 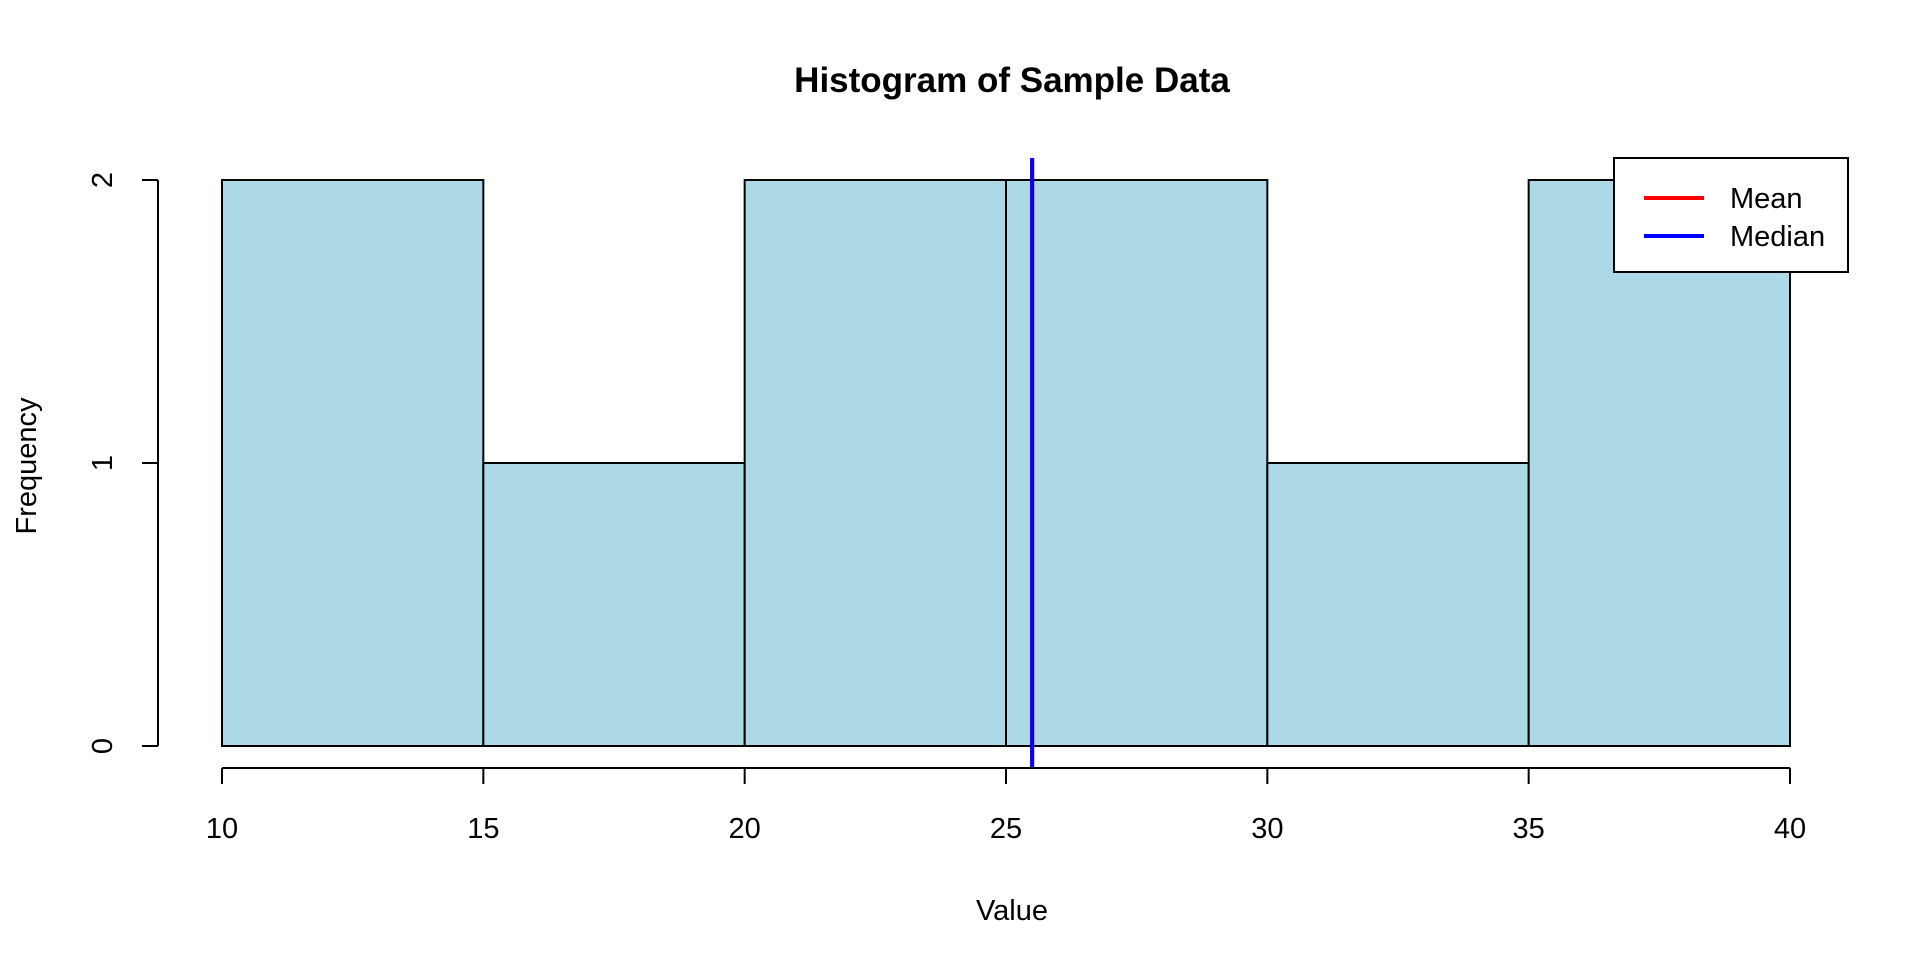 What do you see at coordinates (222, 829) in the screenshot?
I see `x-tick-label: 10` at bounding box center [222, 829].